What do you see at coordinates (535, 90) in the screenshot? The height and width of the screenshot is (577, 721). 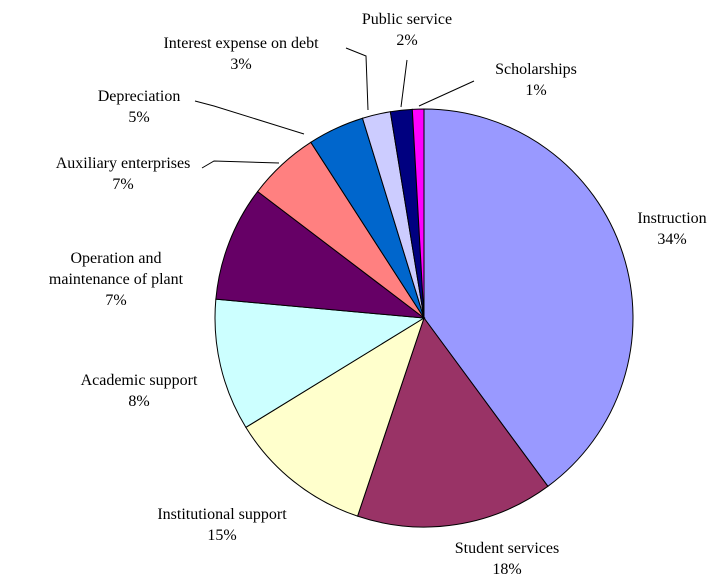 I see `slice-percent-label: 1%` at bounding box center [535, 90].